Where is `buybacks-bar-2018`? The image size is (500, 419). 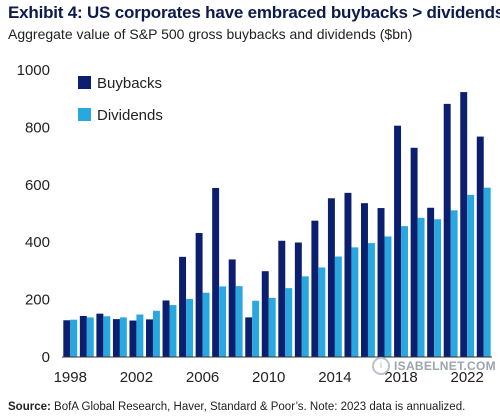
buybacks-bar-2018 is located at coordinates (398, 241).